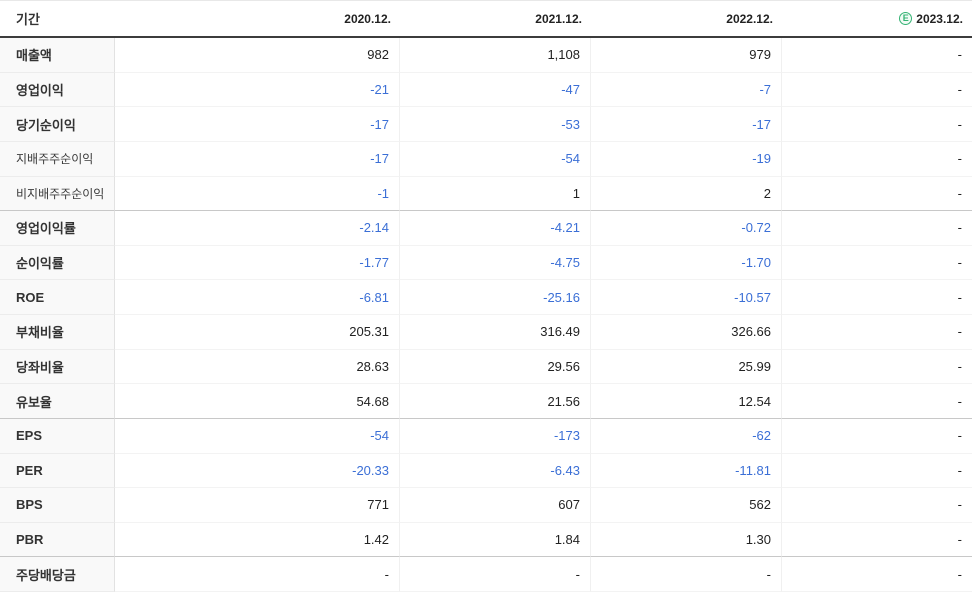  Describe the element at coordinates (57, 297) in the screenshot. I see `row-label: ROE` at that location.